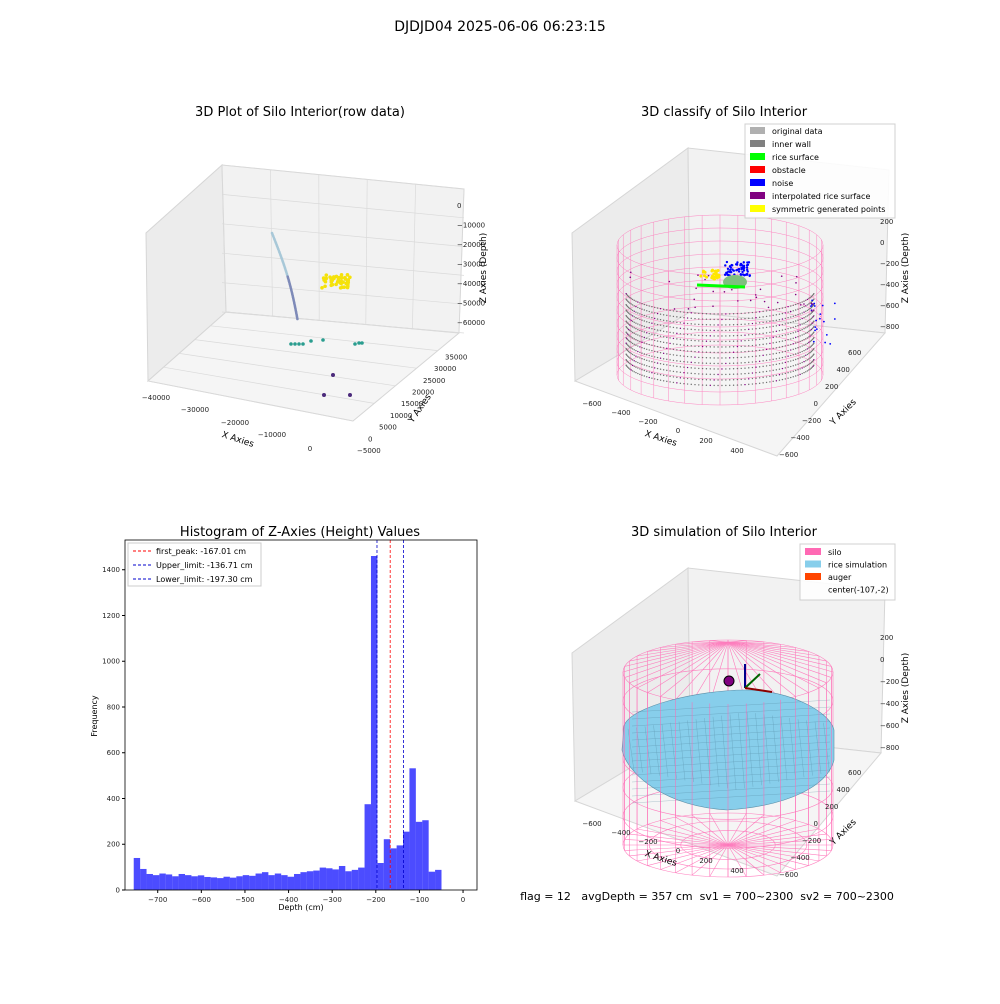 This screenshot has height=1004, width=1000. What do you see at coordinates (757, 156) in the screenshot?
I see `cls-legend-swatch` at bounding box center [757, 156].